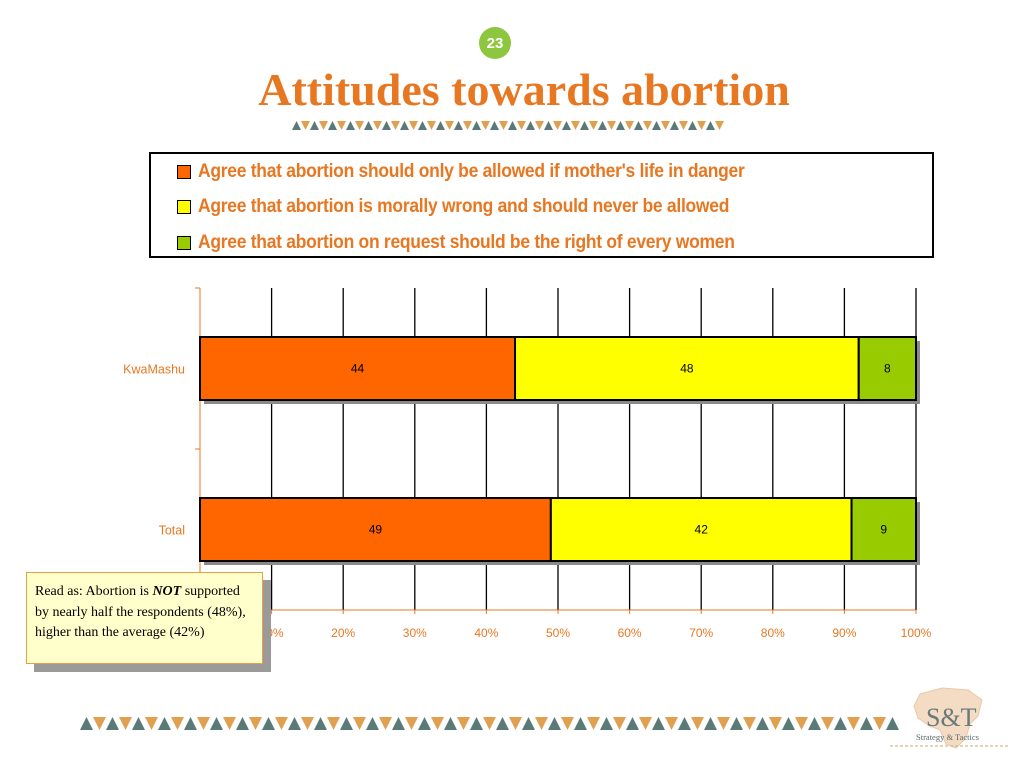  Describe the element at coordinates (167, 591) in the screenshot. I see `note-emphasis: NOT` at that location.